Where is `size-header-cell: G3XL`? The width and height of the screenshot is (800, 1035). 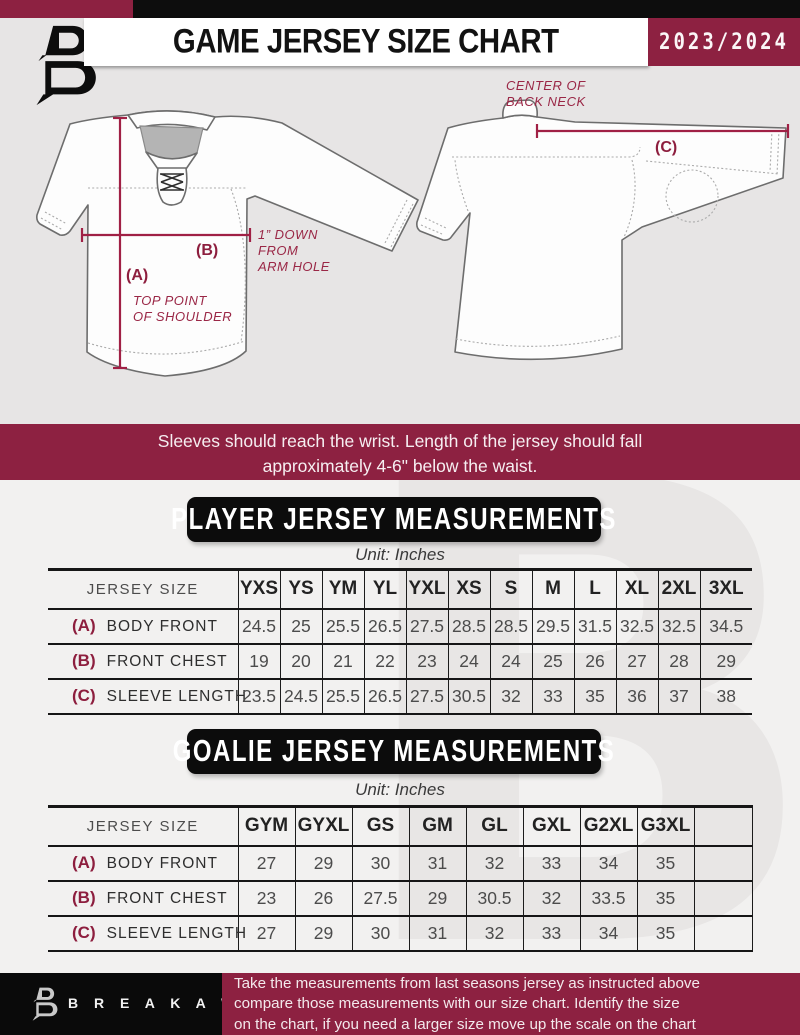 size-header-cell: G3XL is located at coordinates (665, 826).